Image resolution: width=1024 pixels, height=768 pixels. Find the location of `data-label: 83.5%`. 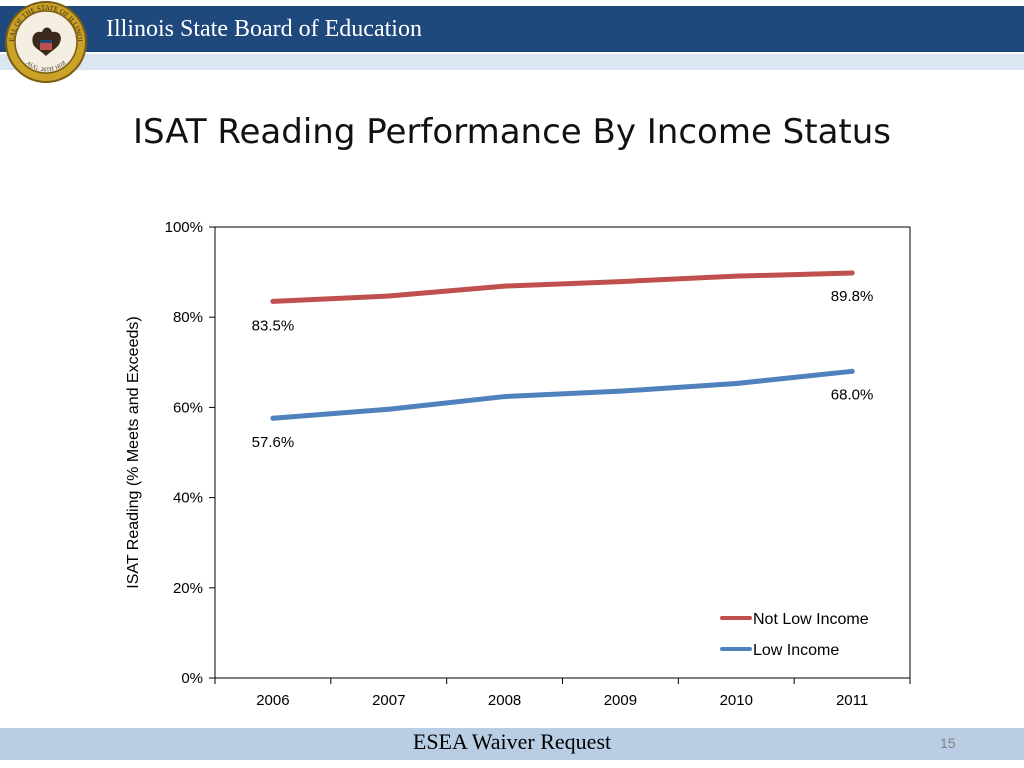

data-label: 83.5% is located at coordinates (273, 325).